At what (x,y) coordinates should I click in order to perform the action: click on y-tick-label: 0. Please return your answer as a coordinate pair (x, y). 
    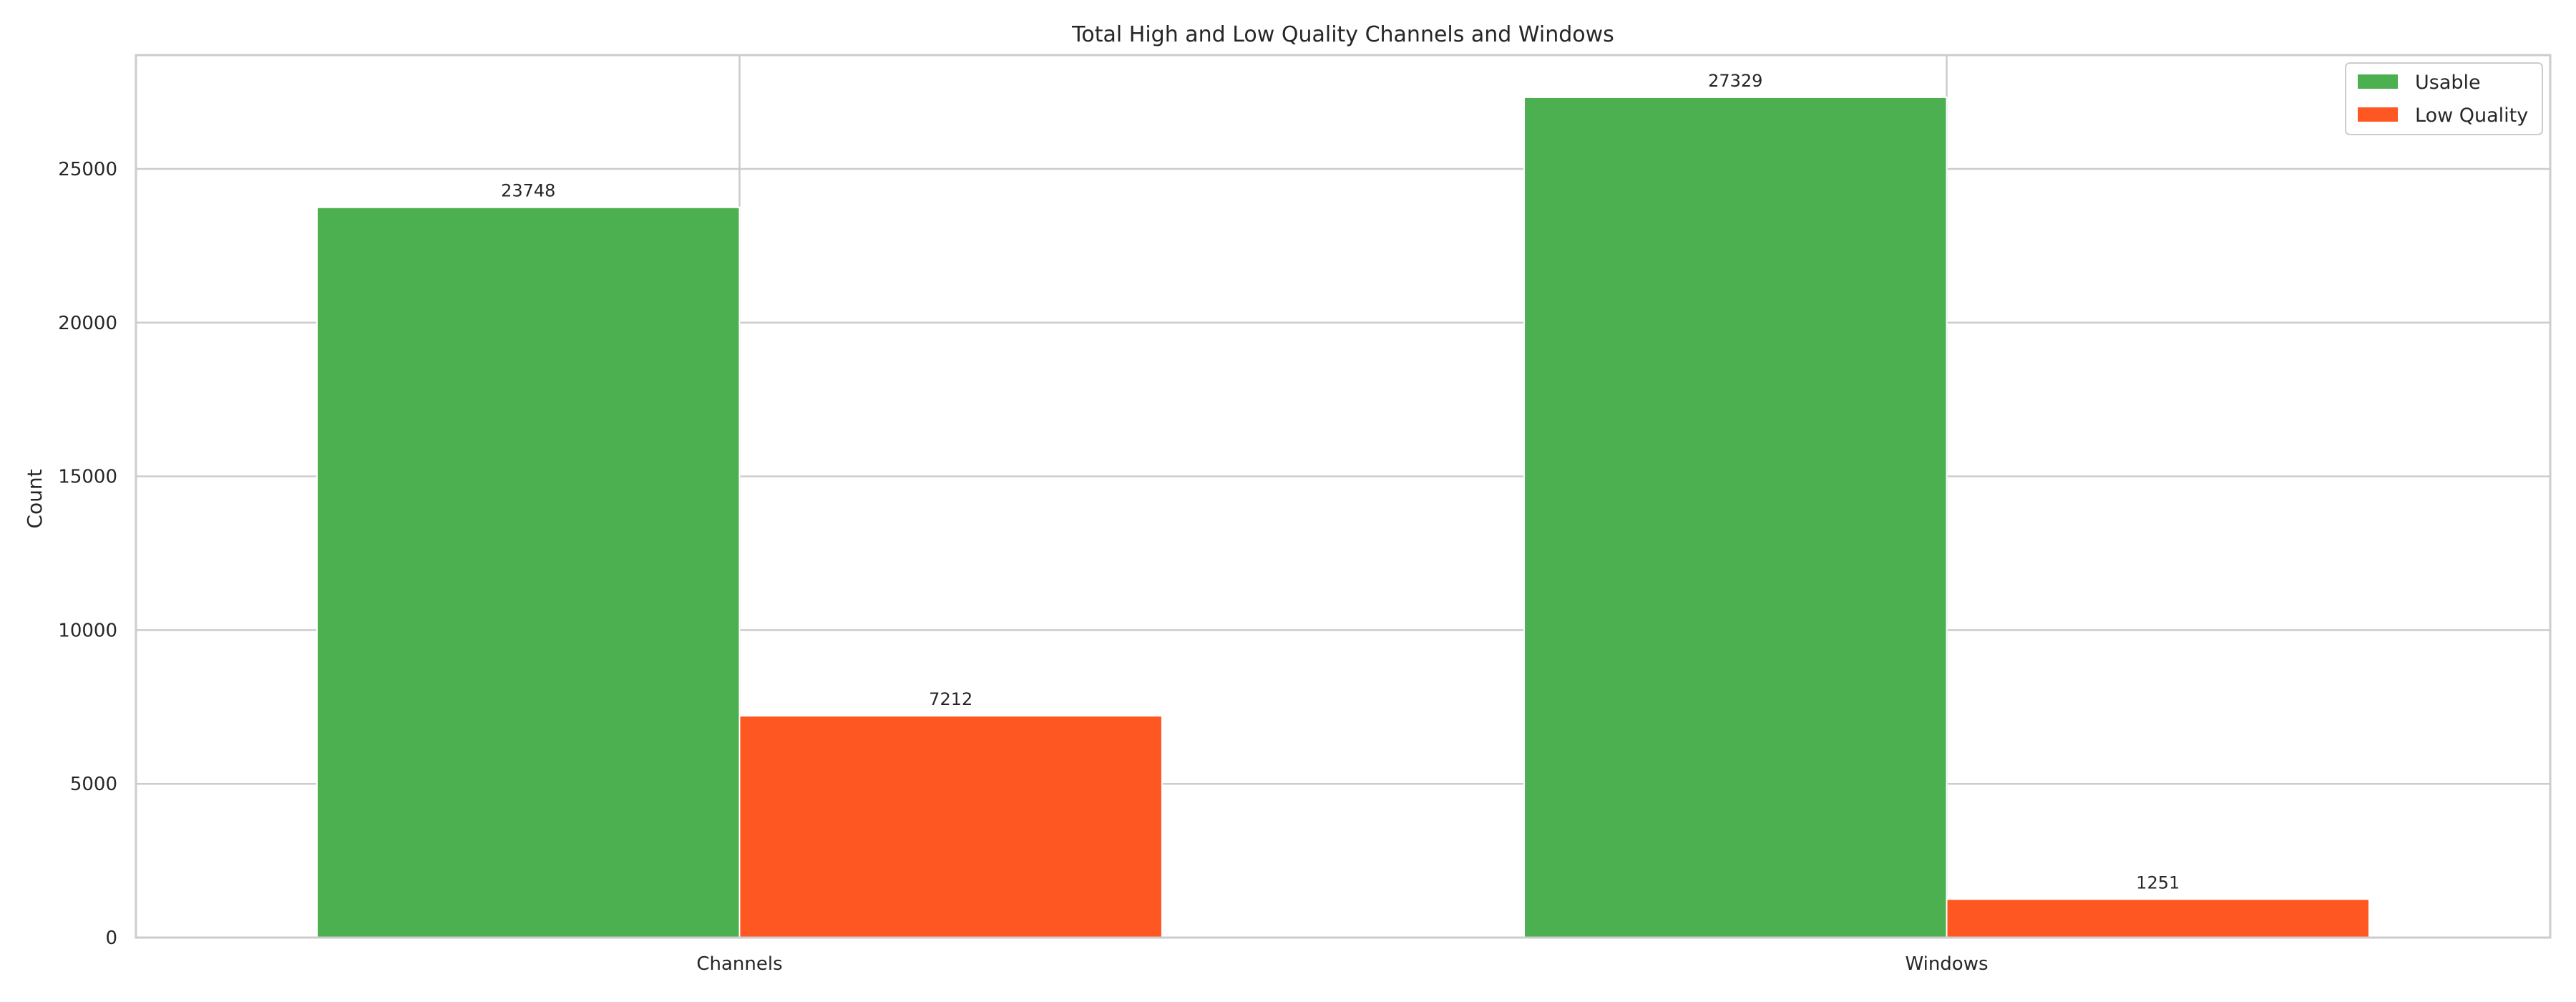
    Looking at the image, I should click on (111, 939).